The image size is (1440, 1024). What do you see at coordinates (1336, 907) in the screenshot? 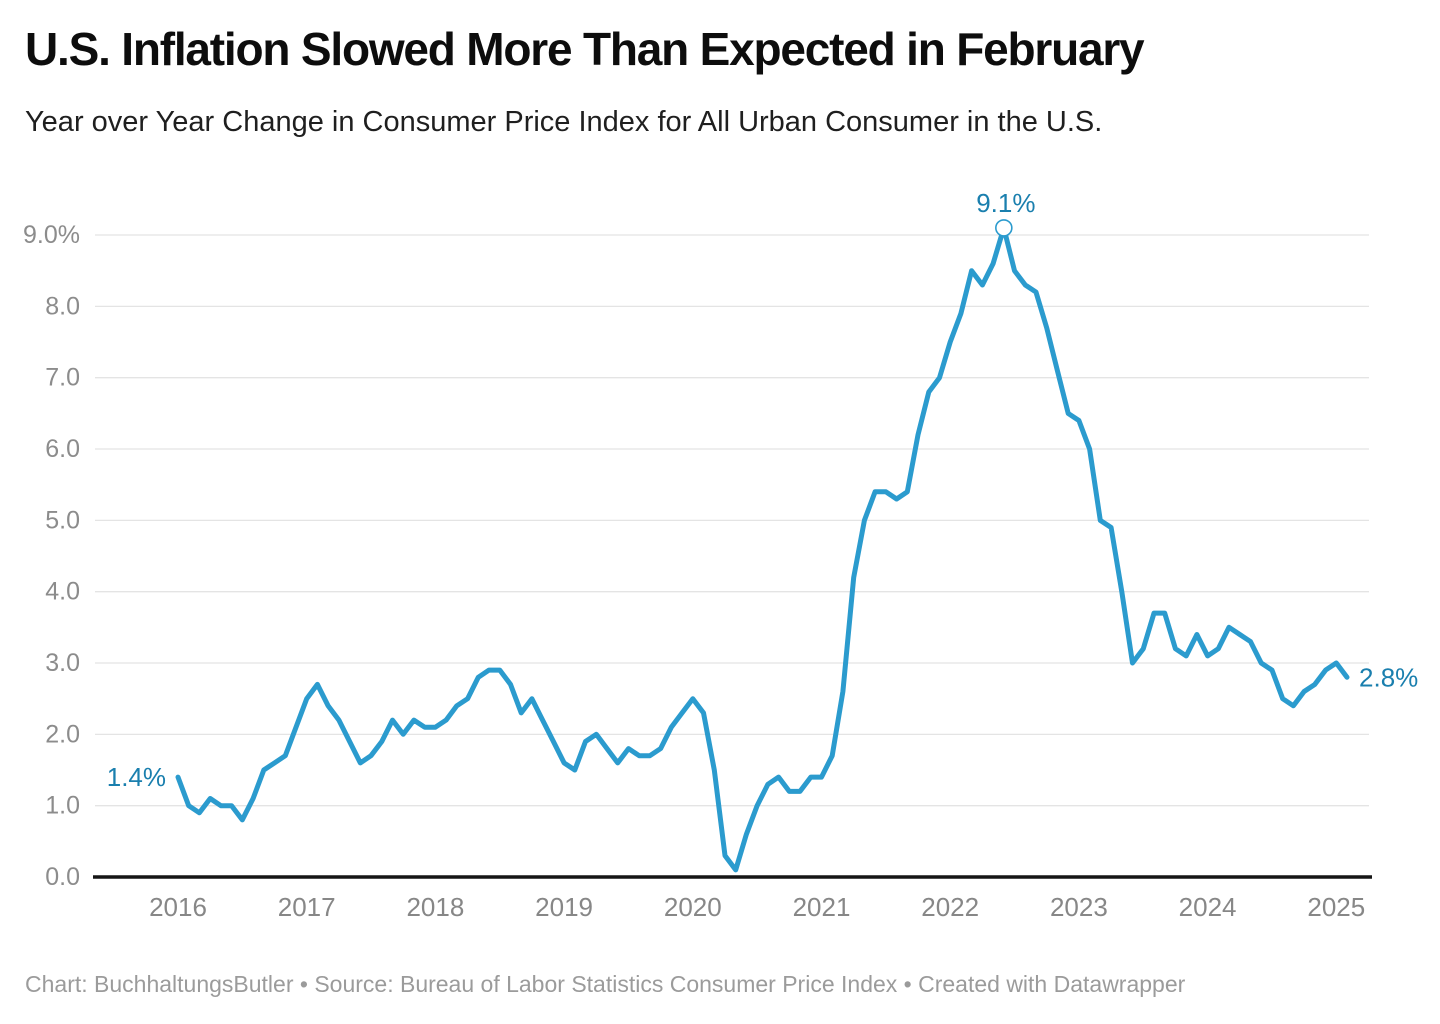
I see `x-tick-label: 2025` at bounding box center [1336, 907].